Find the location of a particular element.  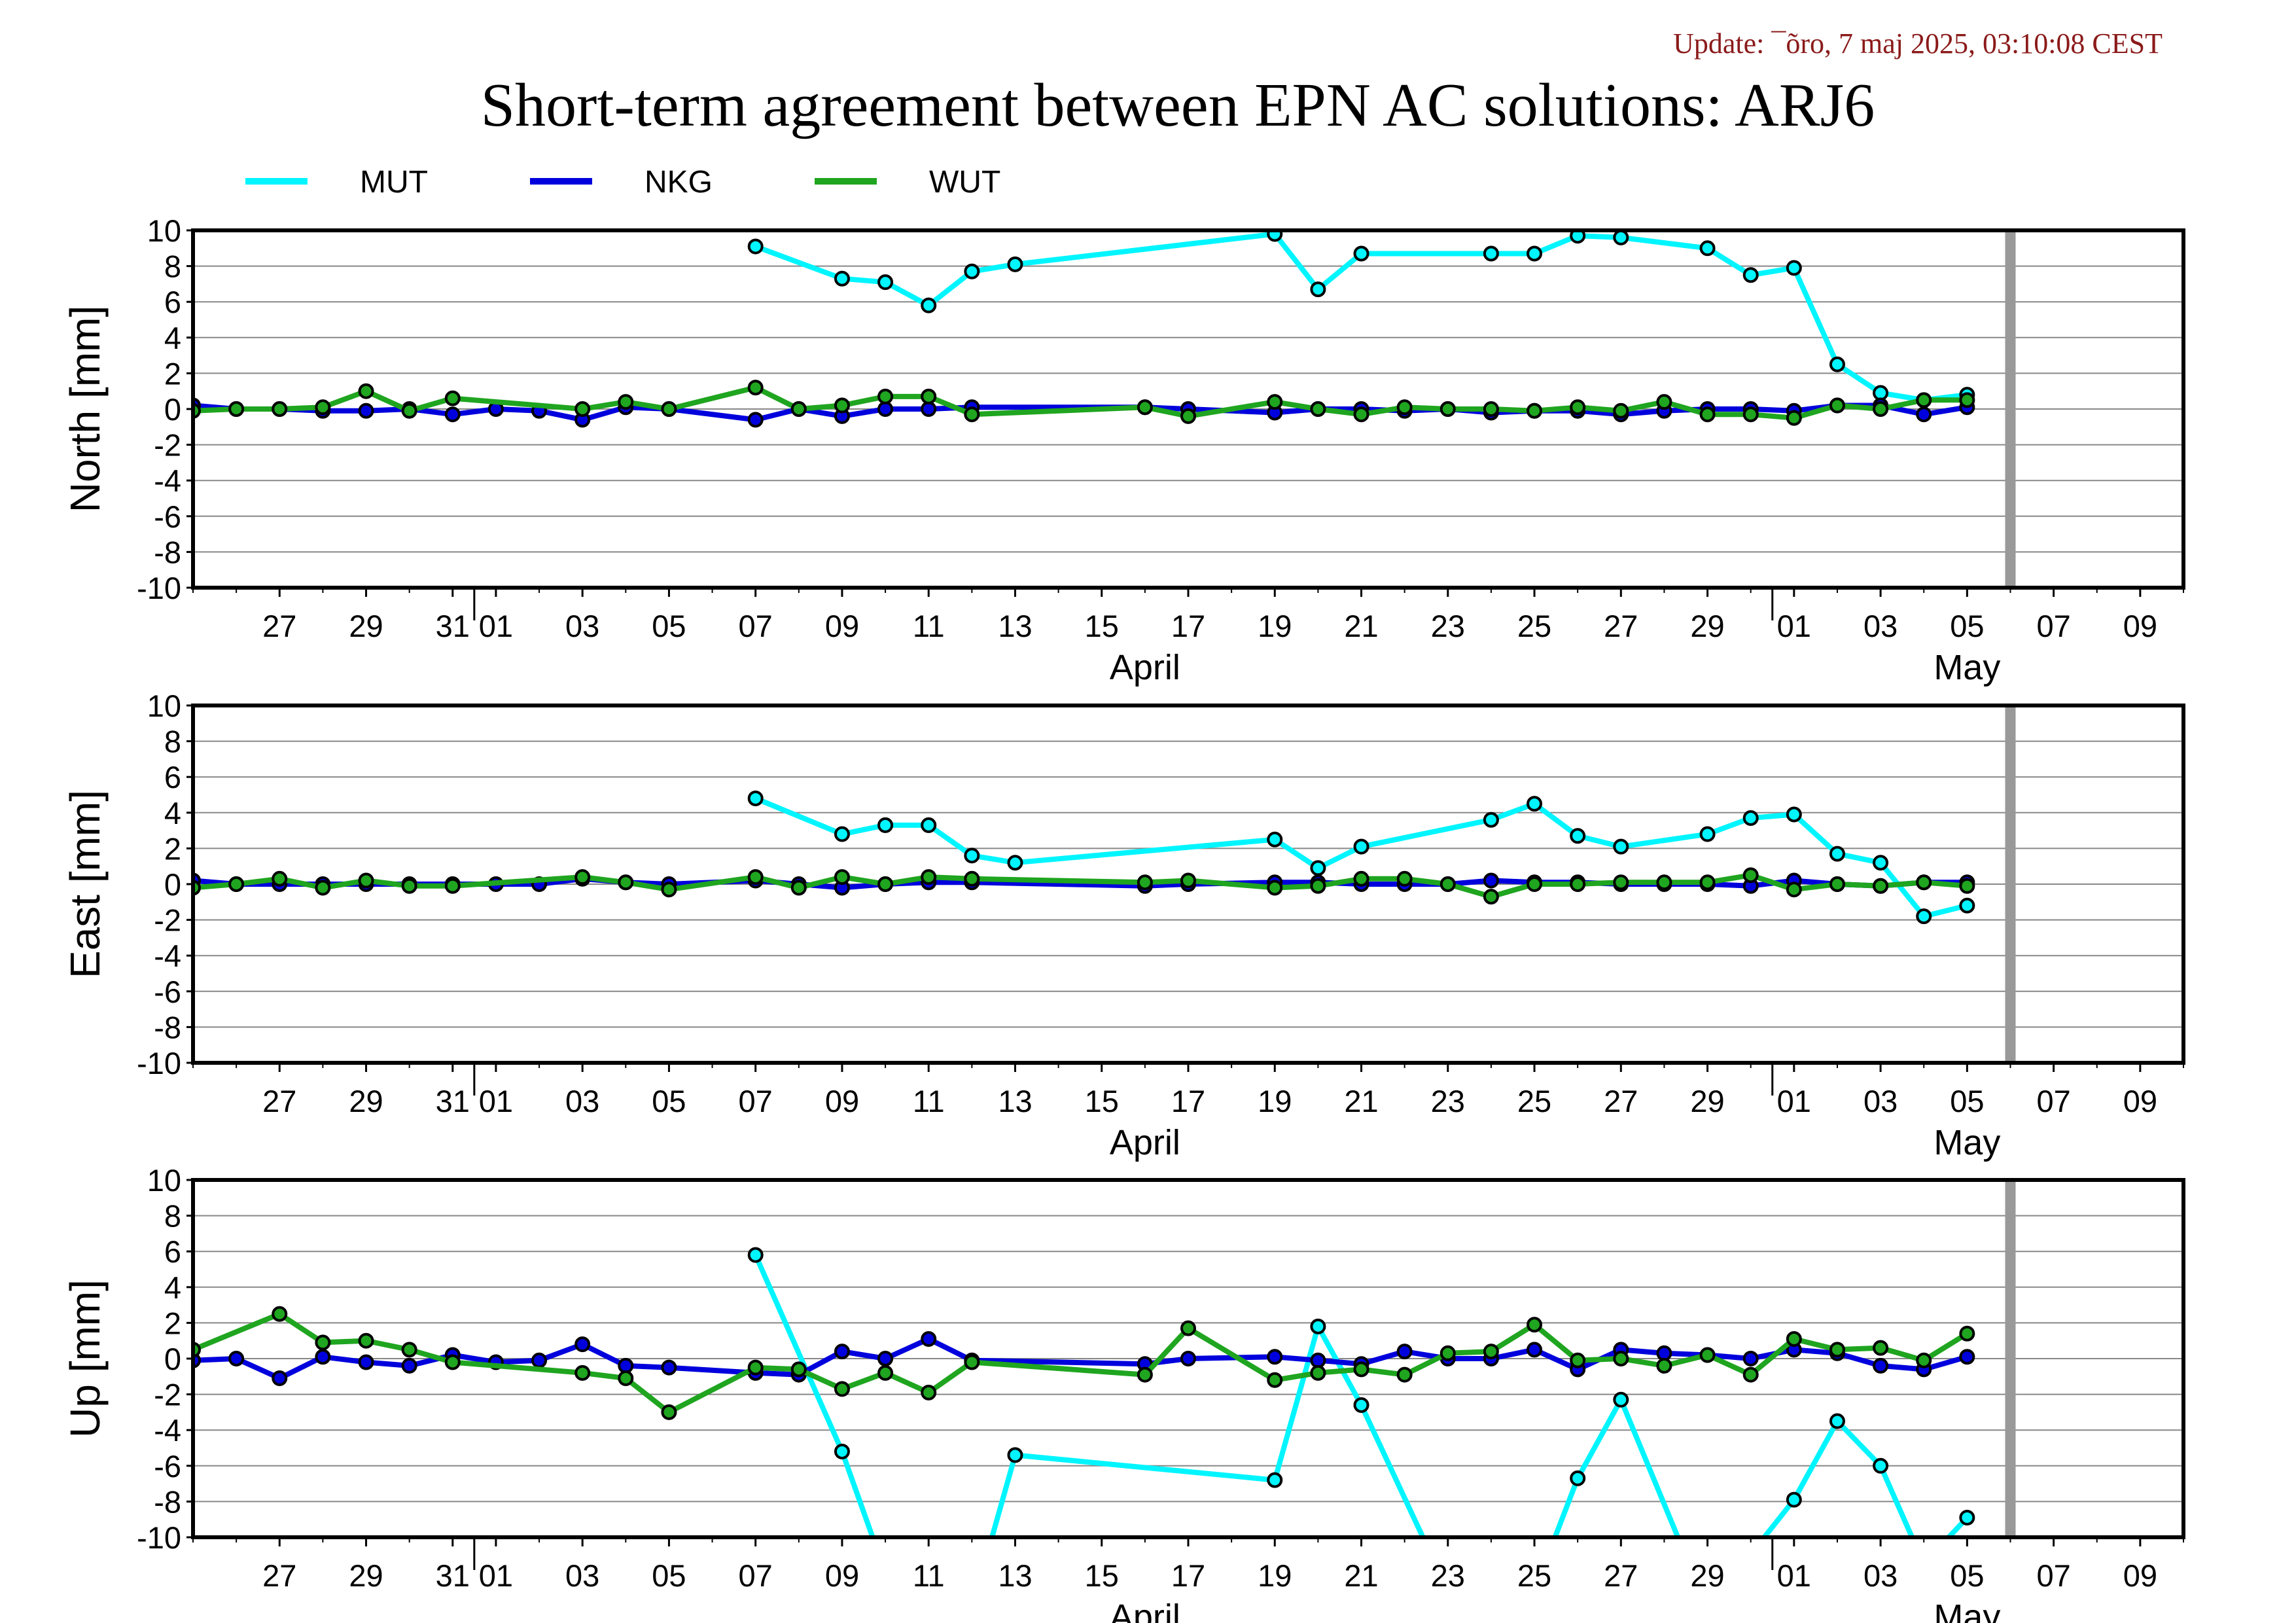

x-tick-label-north: 13 is located at coordinates (1015, 626).